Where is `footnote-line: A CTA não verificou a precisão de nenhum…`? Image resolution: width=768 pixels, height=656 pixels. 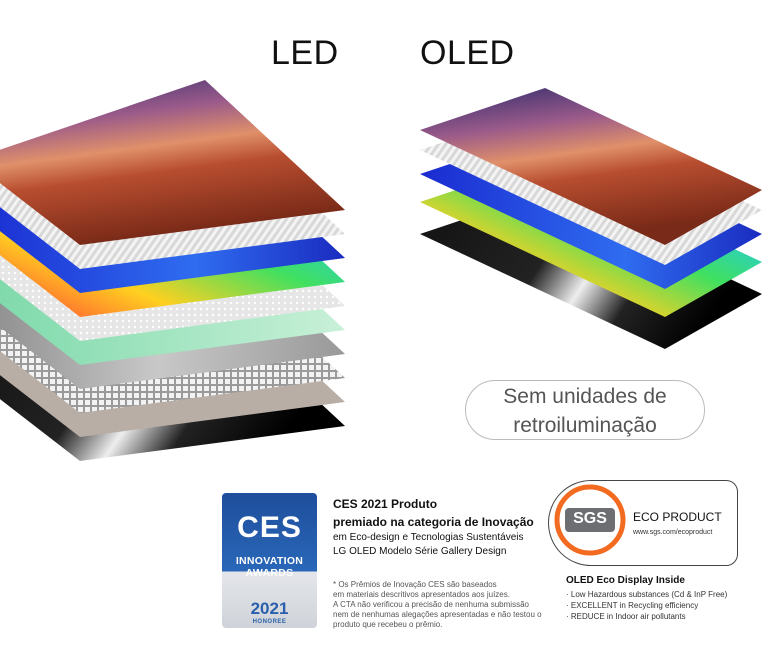
footnote-line: A CTA não verificou a precisão de nenhum… is located at coordinates (431, 604).